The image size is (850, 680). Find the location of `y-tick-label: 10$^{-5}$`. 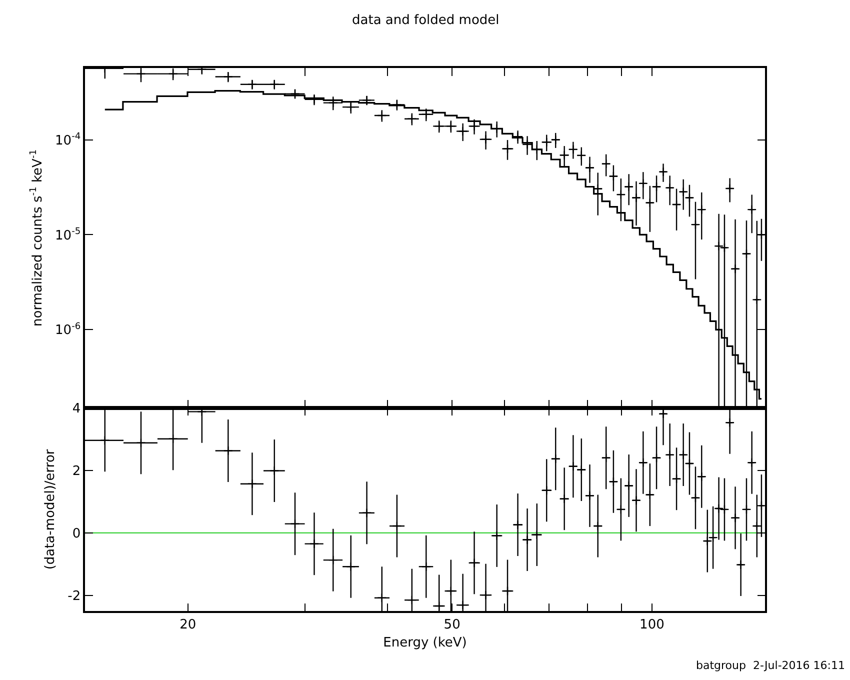

y-tick-label: 10$^{-5}$ is located at coordinates (68, 235).